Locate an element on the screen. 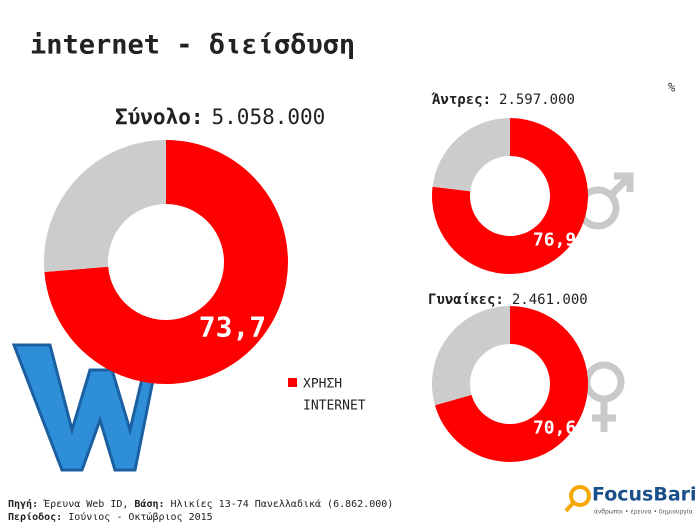 The width and height of the screenshot is (700, 523). chart-title: Γυναίκες: 2.461.000 is located at coordinates (508, 300).